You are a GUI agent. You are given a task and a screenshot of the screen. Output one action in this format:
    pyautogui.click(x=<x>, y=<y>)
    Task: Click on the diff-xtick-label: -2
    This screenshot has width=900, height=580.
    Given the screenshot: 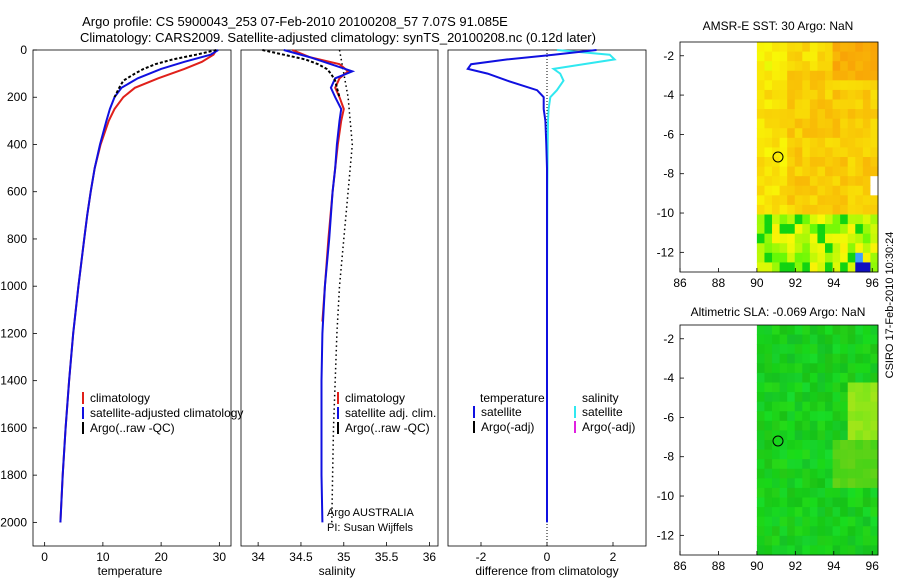 What is the action you would take?
    pyautogui.click(x=481, y=557)
    